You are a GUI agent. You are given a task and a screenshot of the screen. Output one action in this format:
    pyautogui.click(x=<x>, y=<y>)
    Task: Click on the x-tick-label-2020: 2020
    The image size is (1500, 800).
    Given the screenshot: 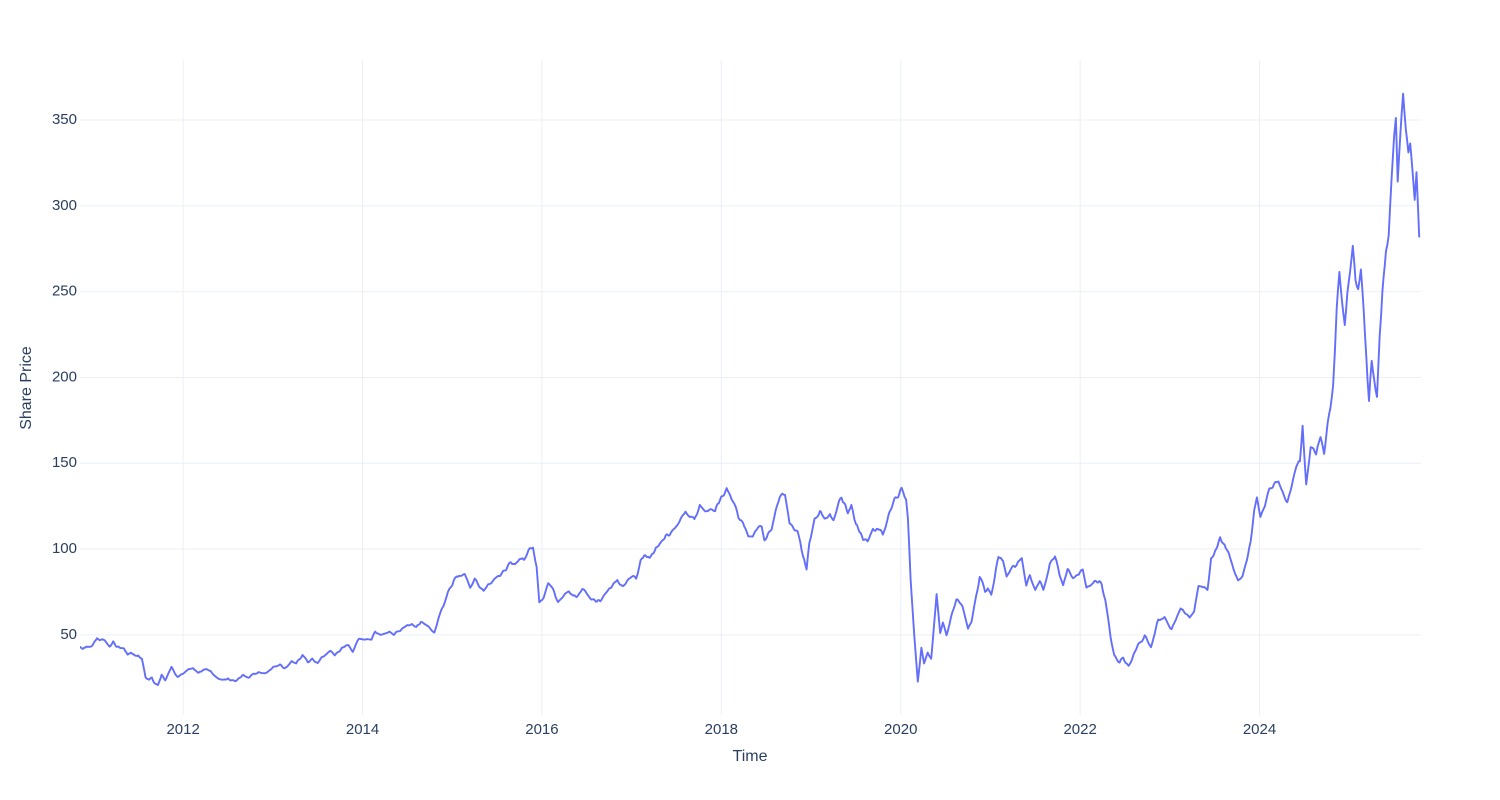 What is the action you would take?
    pyautogui.click(x=900, y=729)
    